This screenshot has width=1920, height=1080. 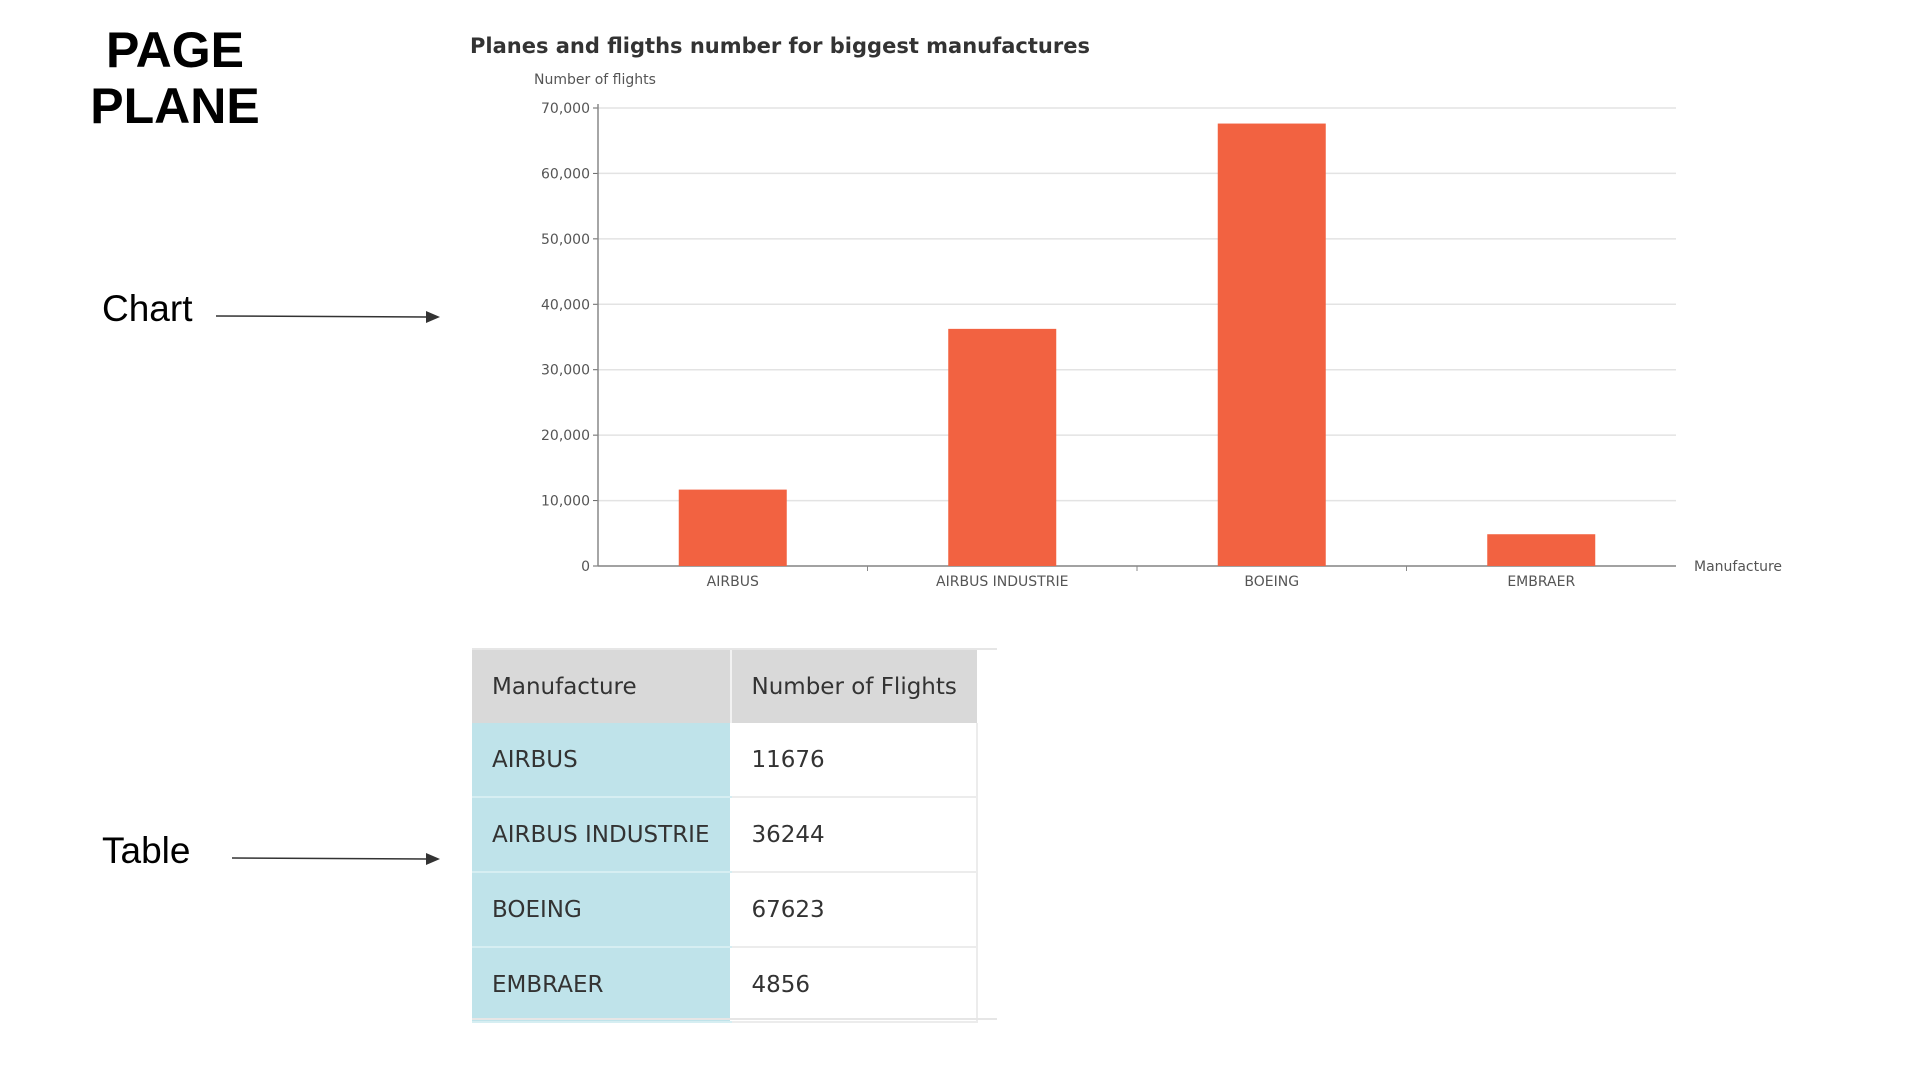 I want to click on manufacture-cell: BOEING, so click(x=602, y=910).